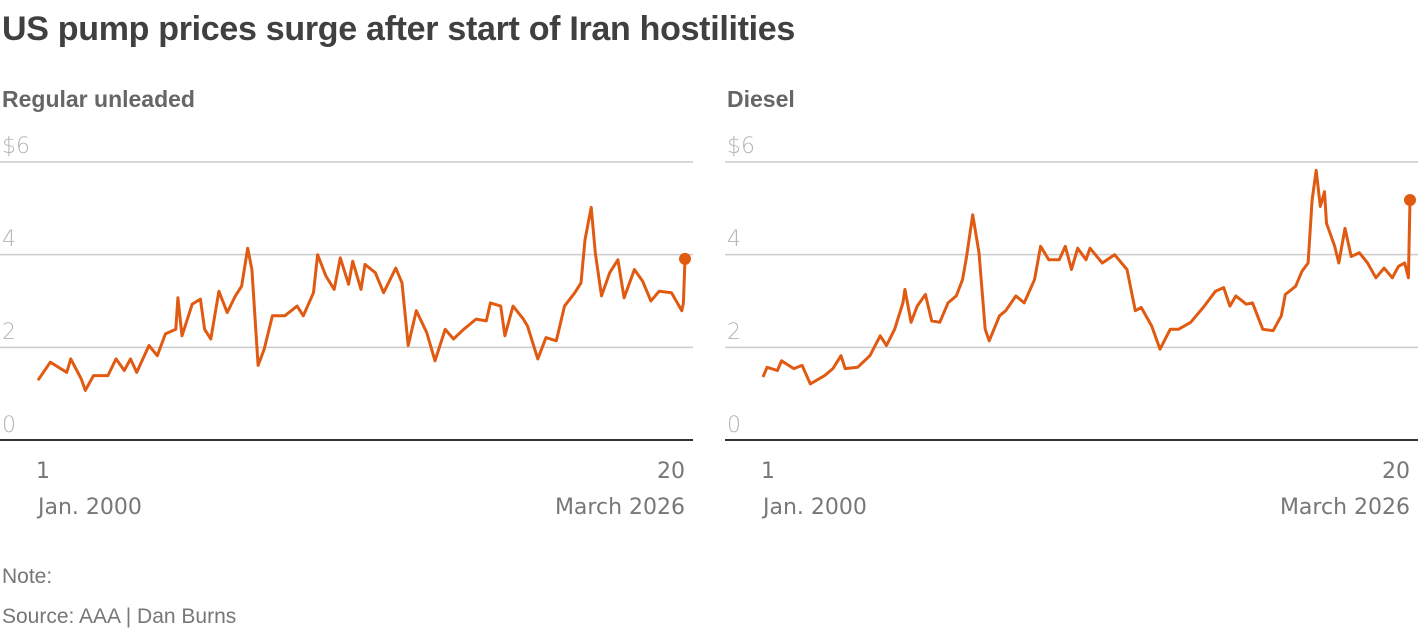 The width and height of the screenshot is (1420, 634). I want to click on panel-title-diesel: Diesel, so click(761, 99).